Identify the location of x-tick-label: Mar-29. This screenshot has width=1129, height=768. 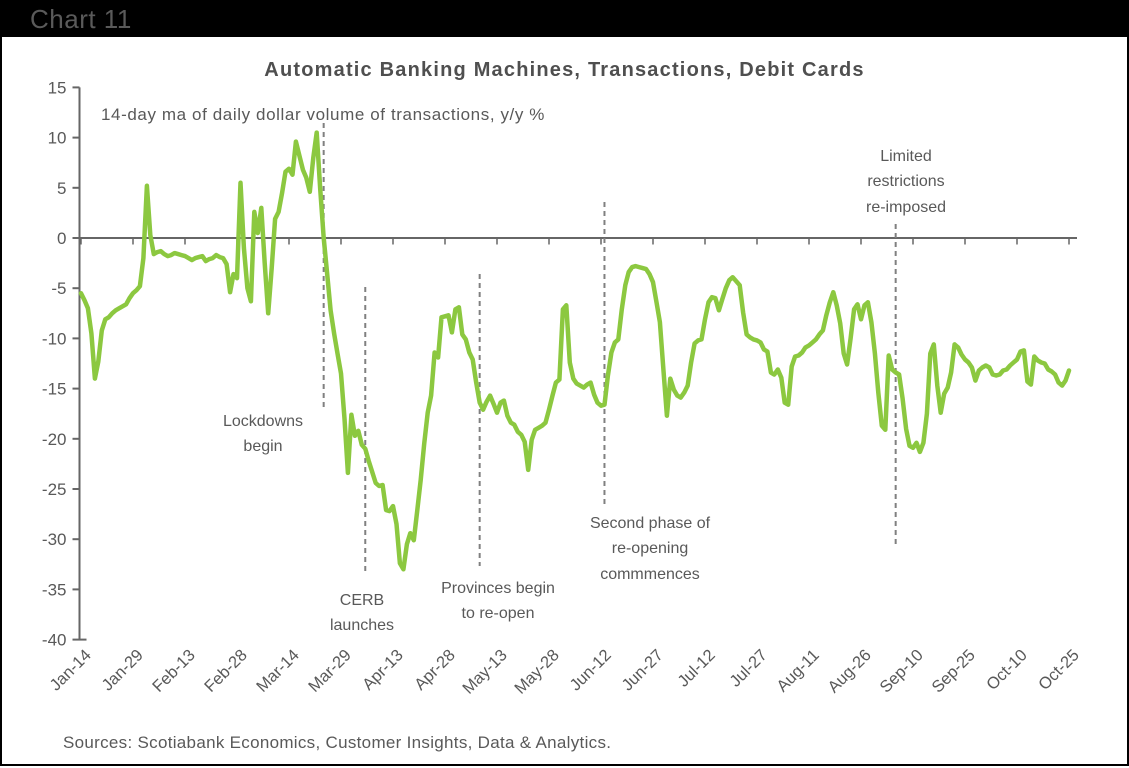
(330, 671).